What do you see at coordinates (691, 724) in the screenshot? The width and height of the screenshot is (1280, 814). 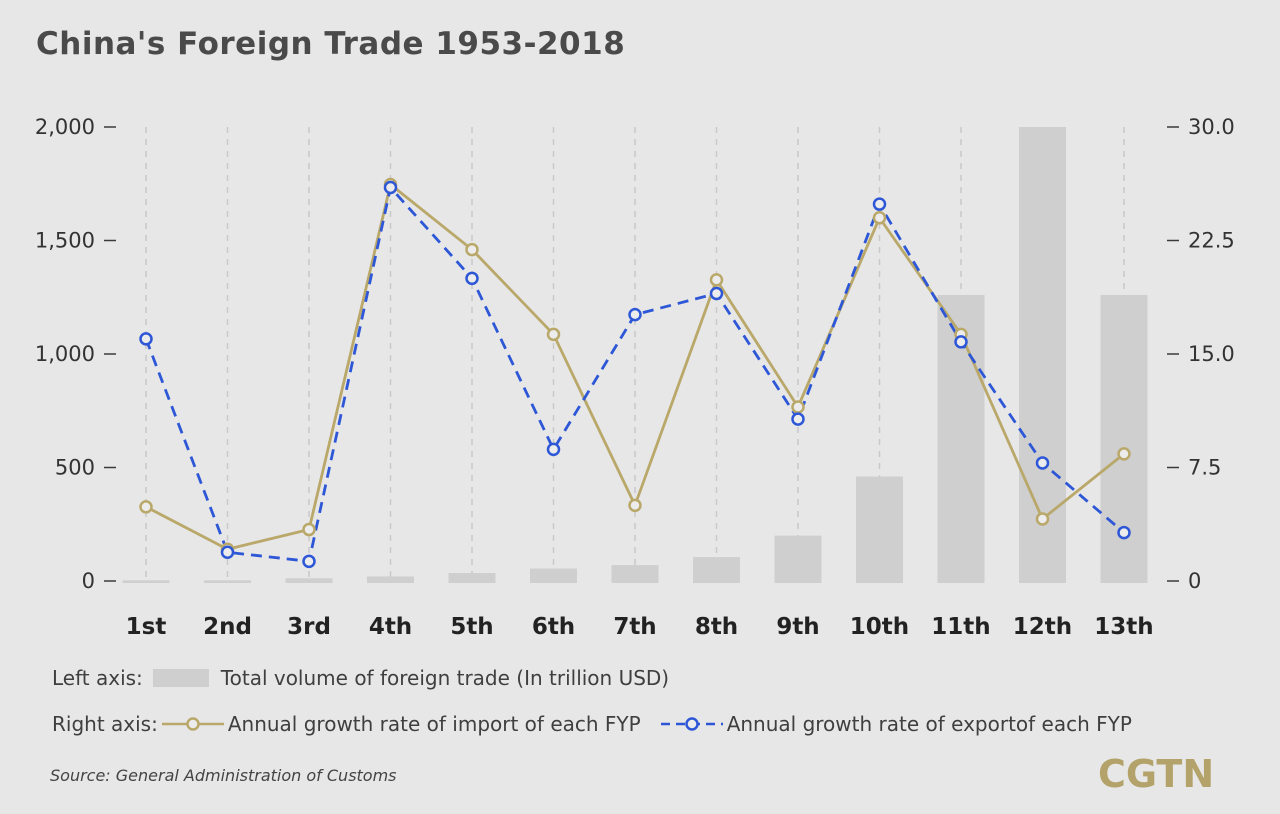 I see `legend-export-swatch` at bounding box center [691, 724].